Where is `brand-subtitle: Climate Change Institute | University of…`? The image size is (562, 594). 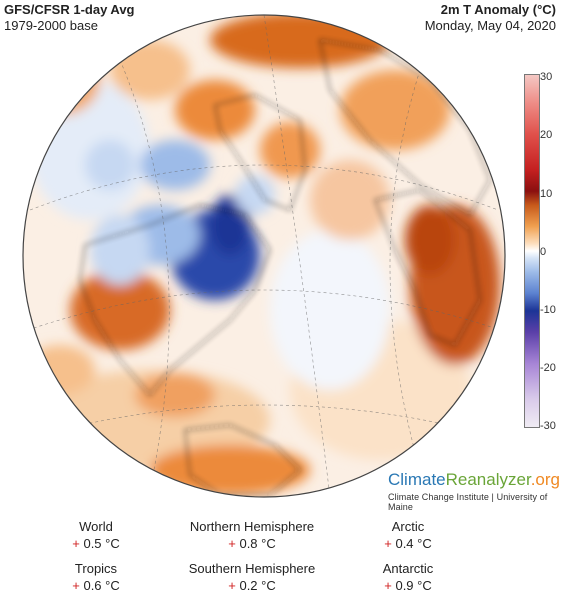
brand-subtitle: Climate Change Institute | University of… is located at coordinates (468, 502).